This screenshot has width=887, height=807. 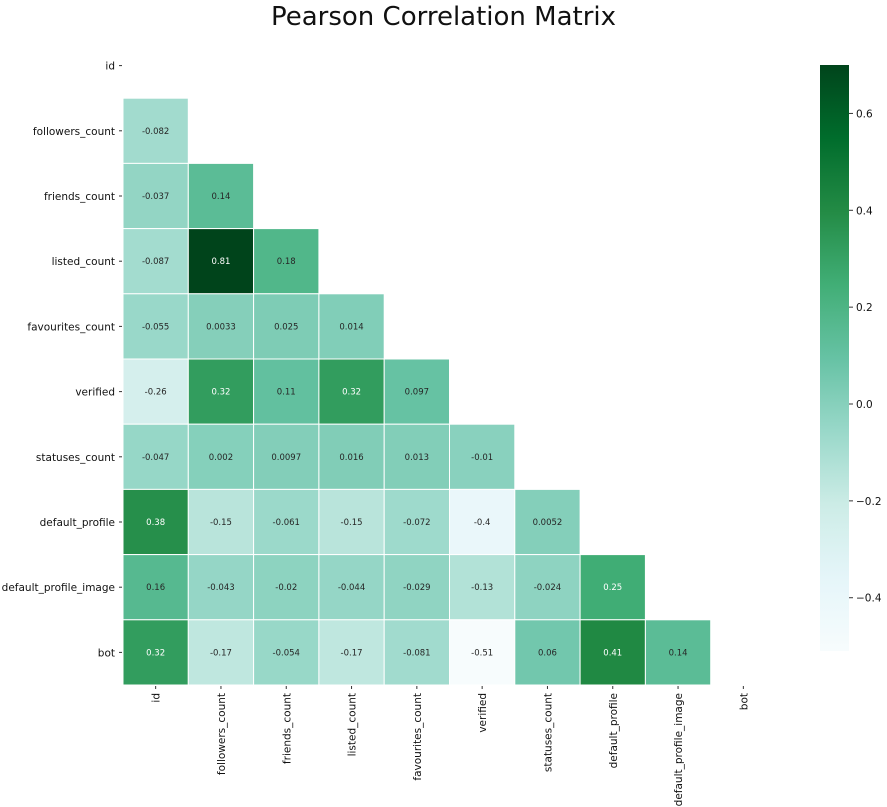 I want to click on cell-value-label: -0.081, so click(x=416, y=653).